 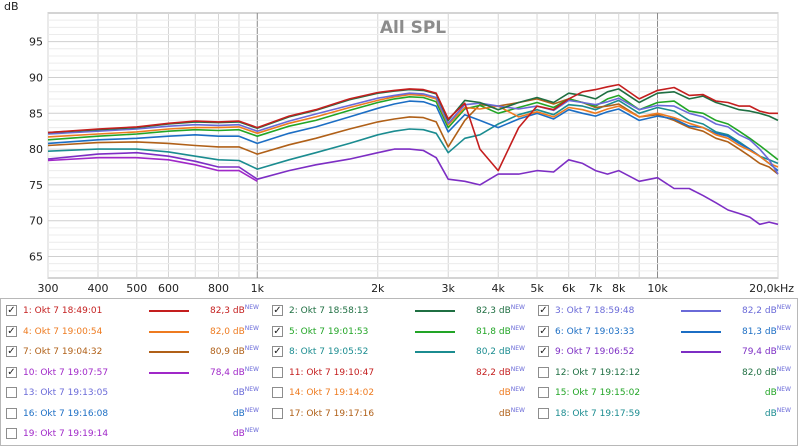 What do you see at coordinates (500, 330) in the screenshot?
I see `legend-item-value: 81,8 dBNEW` at bounding box center [500, 330].